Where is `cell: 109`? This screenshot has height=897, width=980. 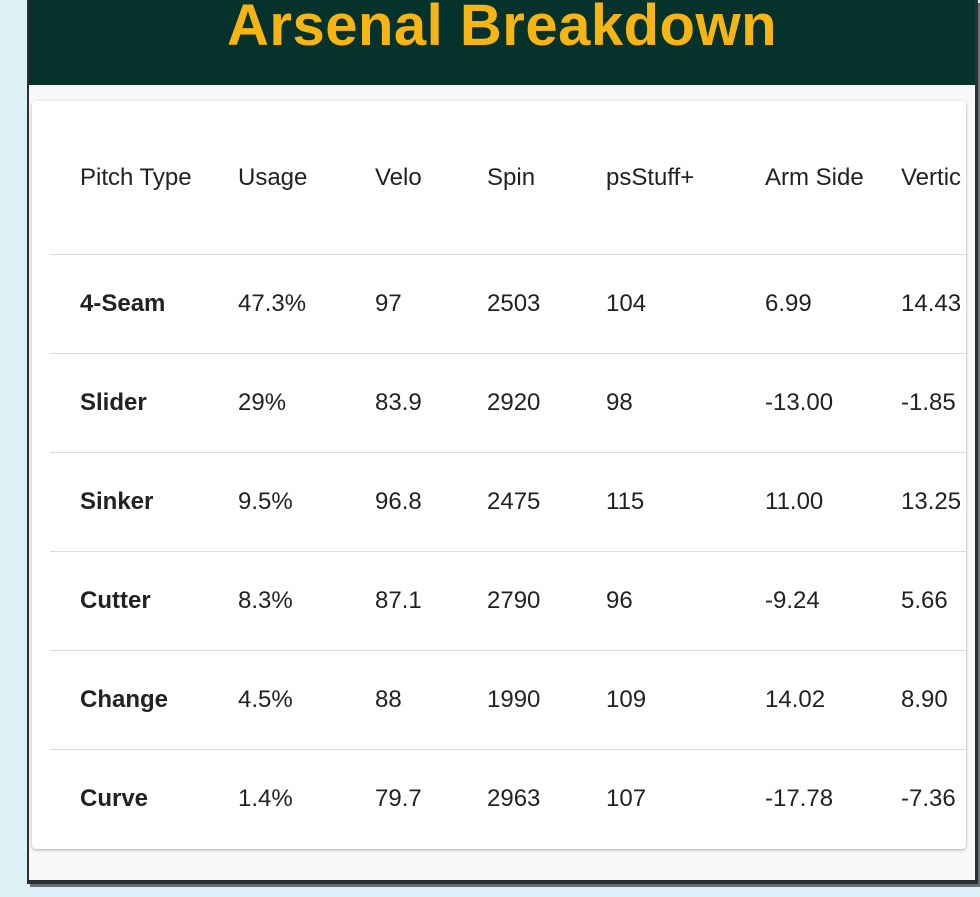
cell: 109 is located at coordinates (655, 700).